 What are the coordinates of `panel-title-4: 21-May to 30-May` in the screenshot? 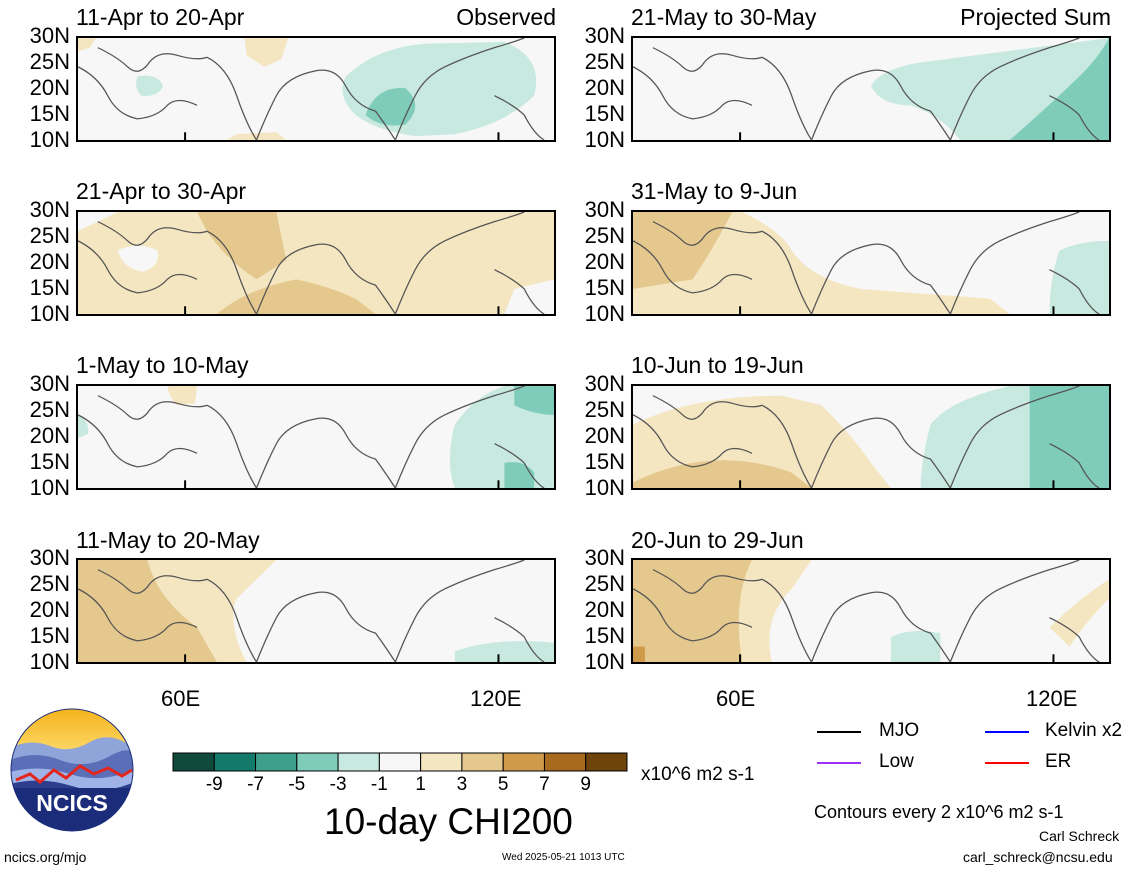 It's located at (724, 17).